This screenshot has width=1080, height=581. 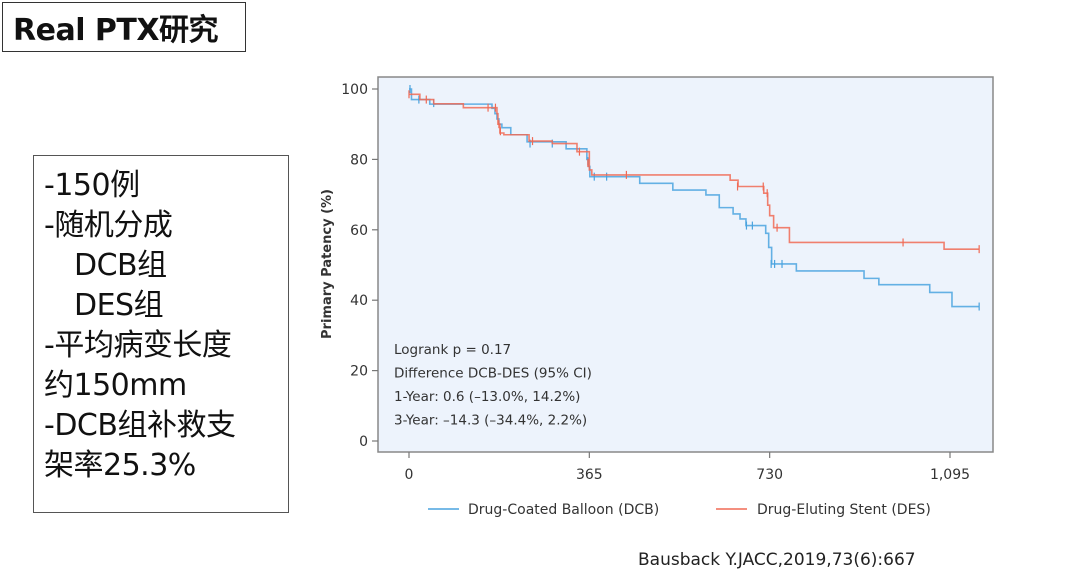 I want to click on summary-line: DES组, so click(x=119, y=305).